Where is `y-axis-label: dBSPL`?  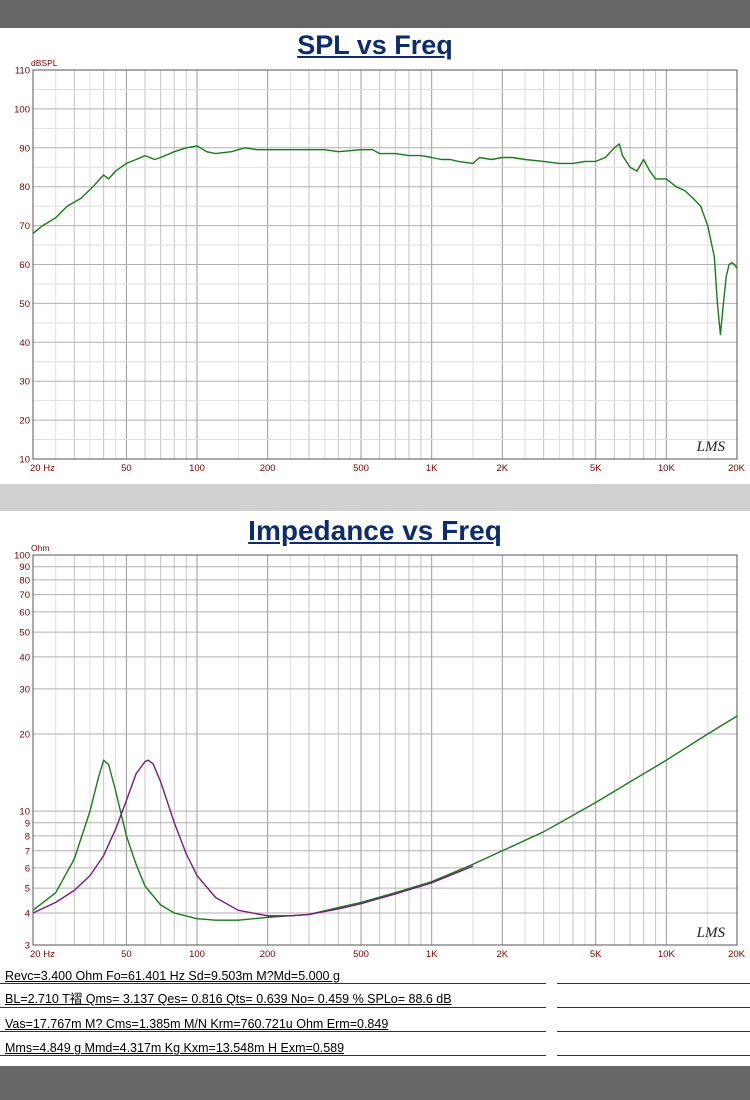 y-axis-label: dBSPL is located at coordinates (44, 63).